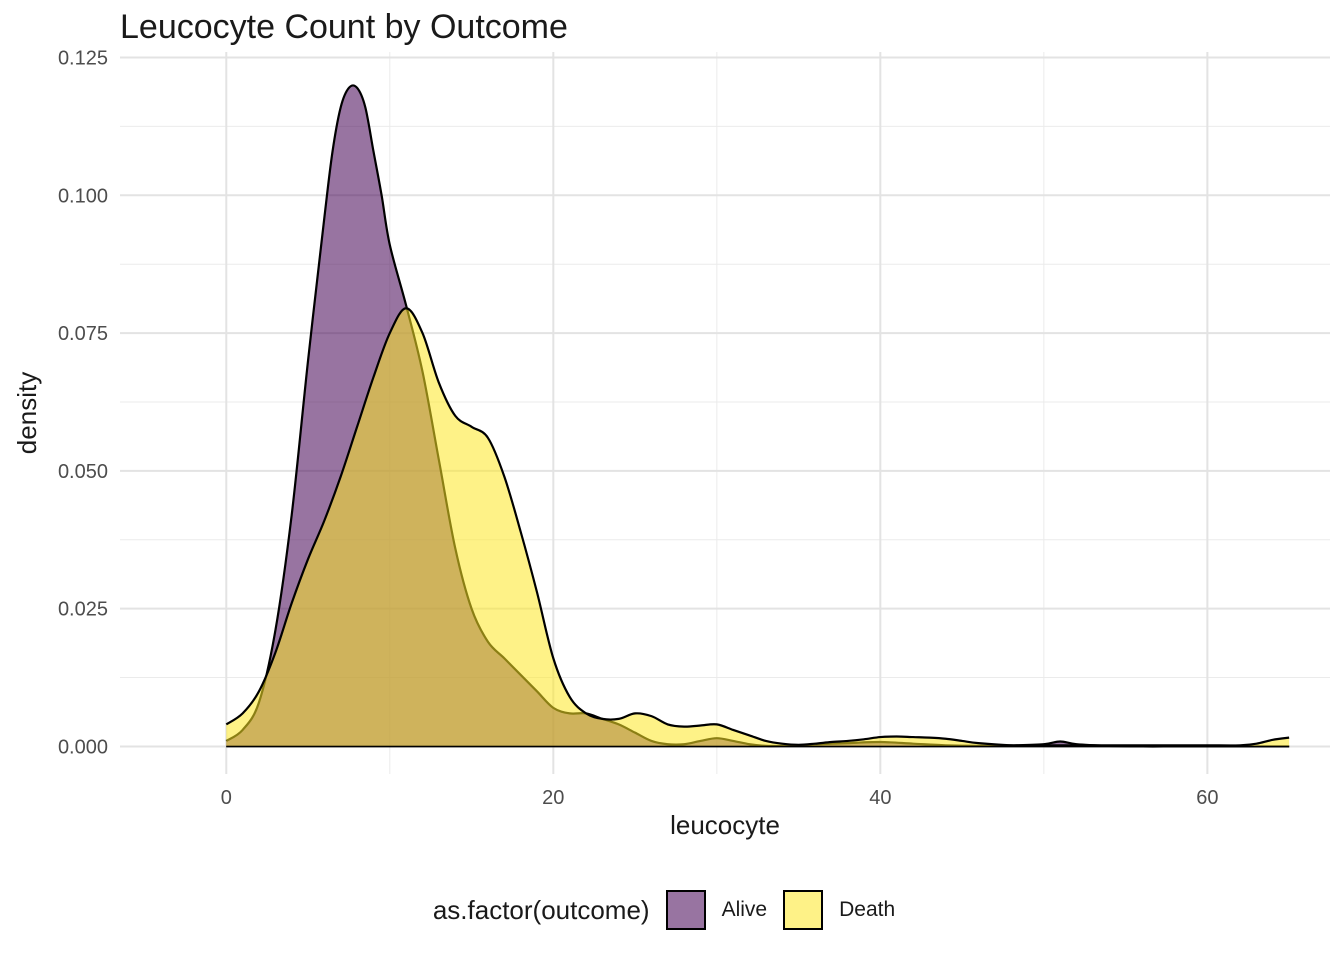  What do you see at coordinates (553, 798) in the screenshot?
I see `x-tick-label: 20` at bounding box center [553, 798].